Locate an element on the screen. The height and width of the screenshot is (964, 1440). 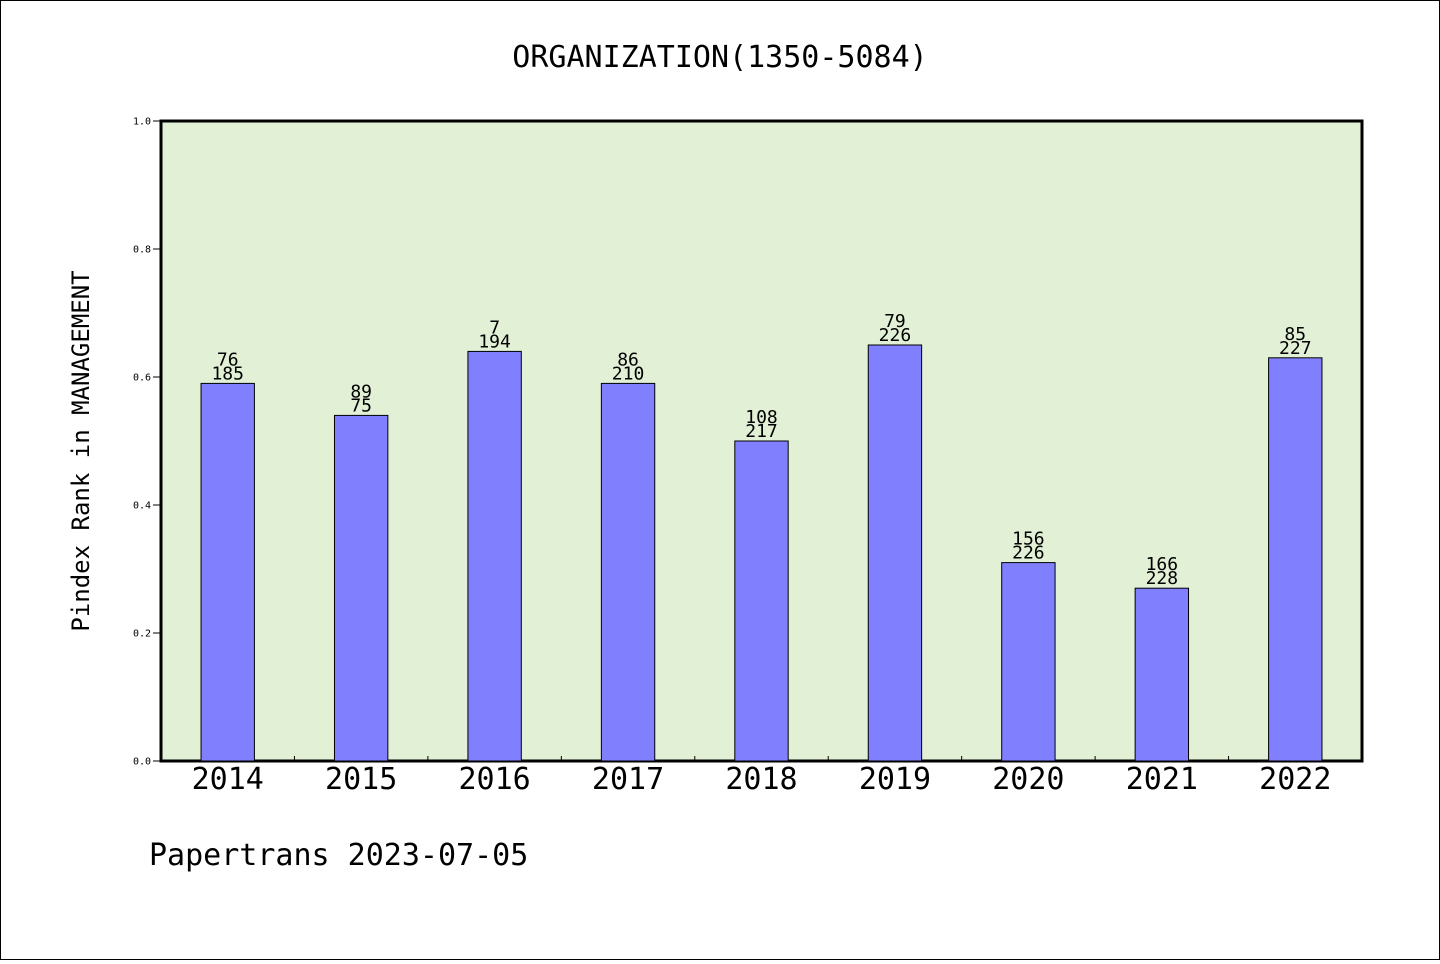
x-tick-label: 2019 is located at coordinates (895, 779).